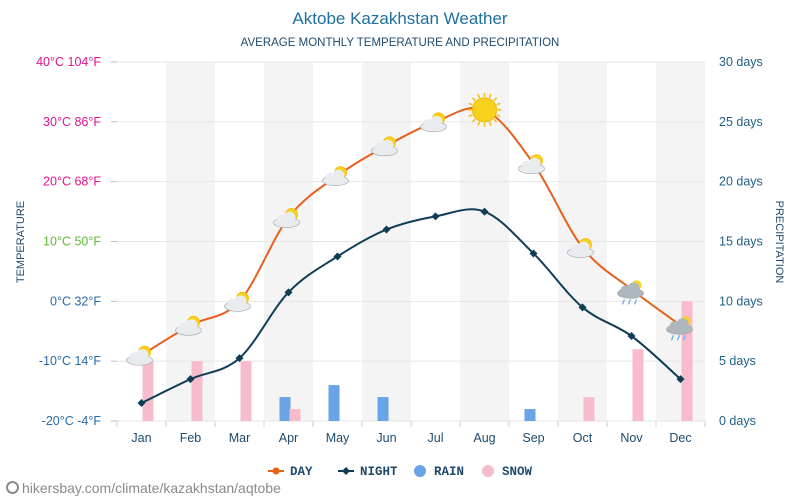  Describe the element at coordinates (583, 438) in the screenshot. I see `x-tick-label: Oct` at that location.